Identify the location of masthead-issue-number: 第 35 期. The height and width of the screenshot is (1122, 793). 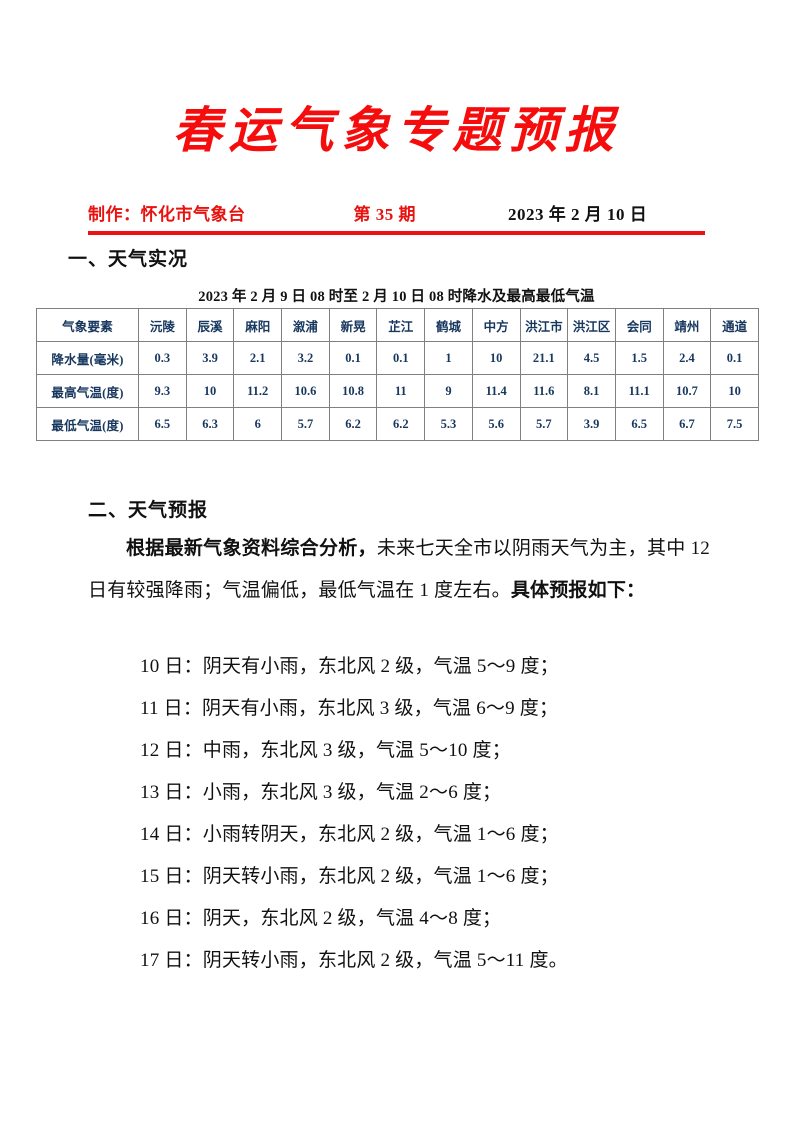
(384, 214).